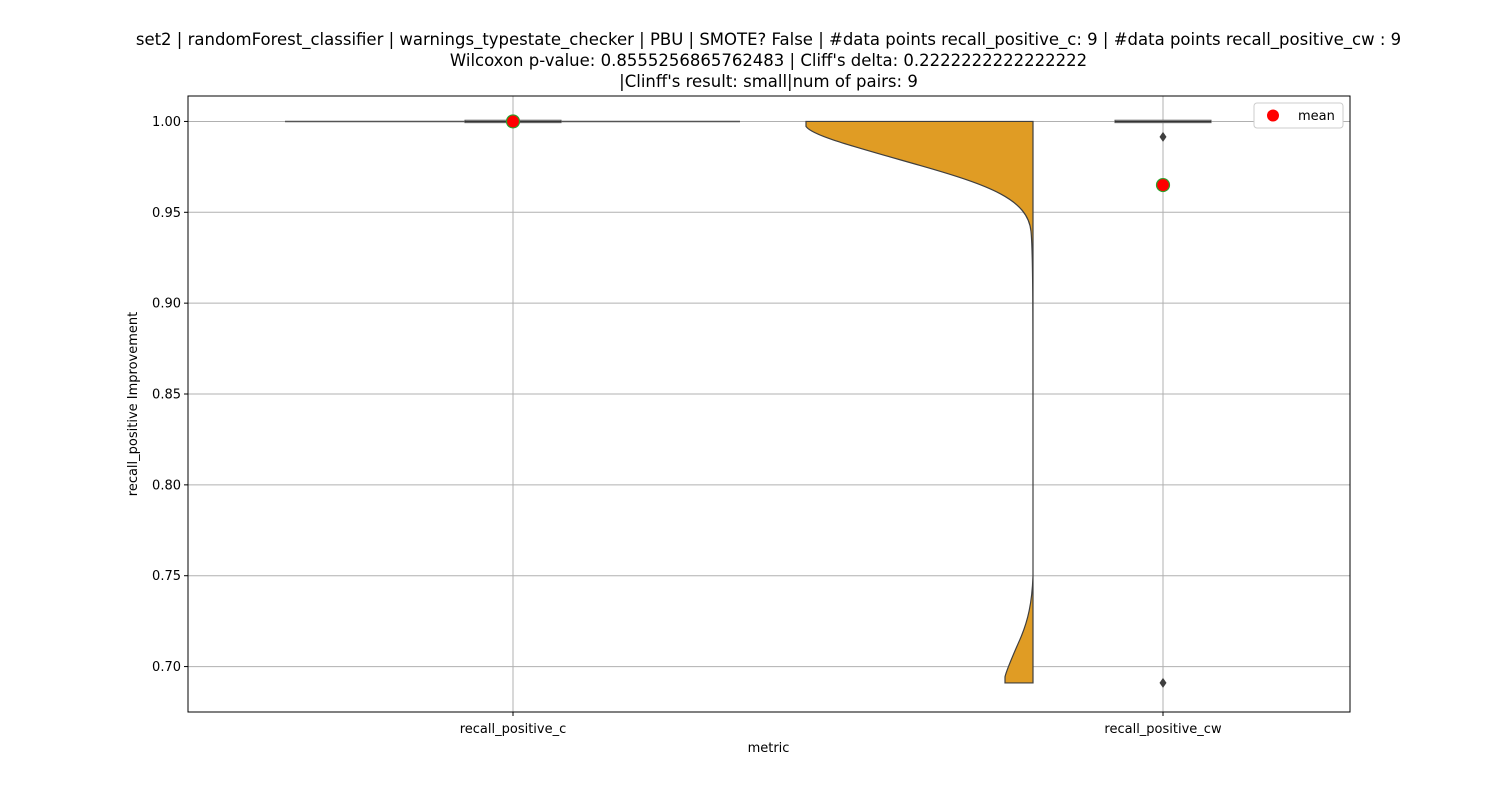  I want to click on legend: mean, so click(1298, 115).